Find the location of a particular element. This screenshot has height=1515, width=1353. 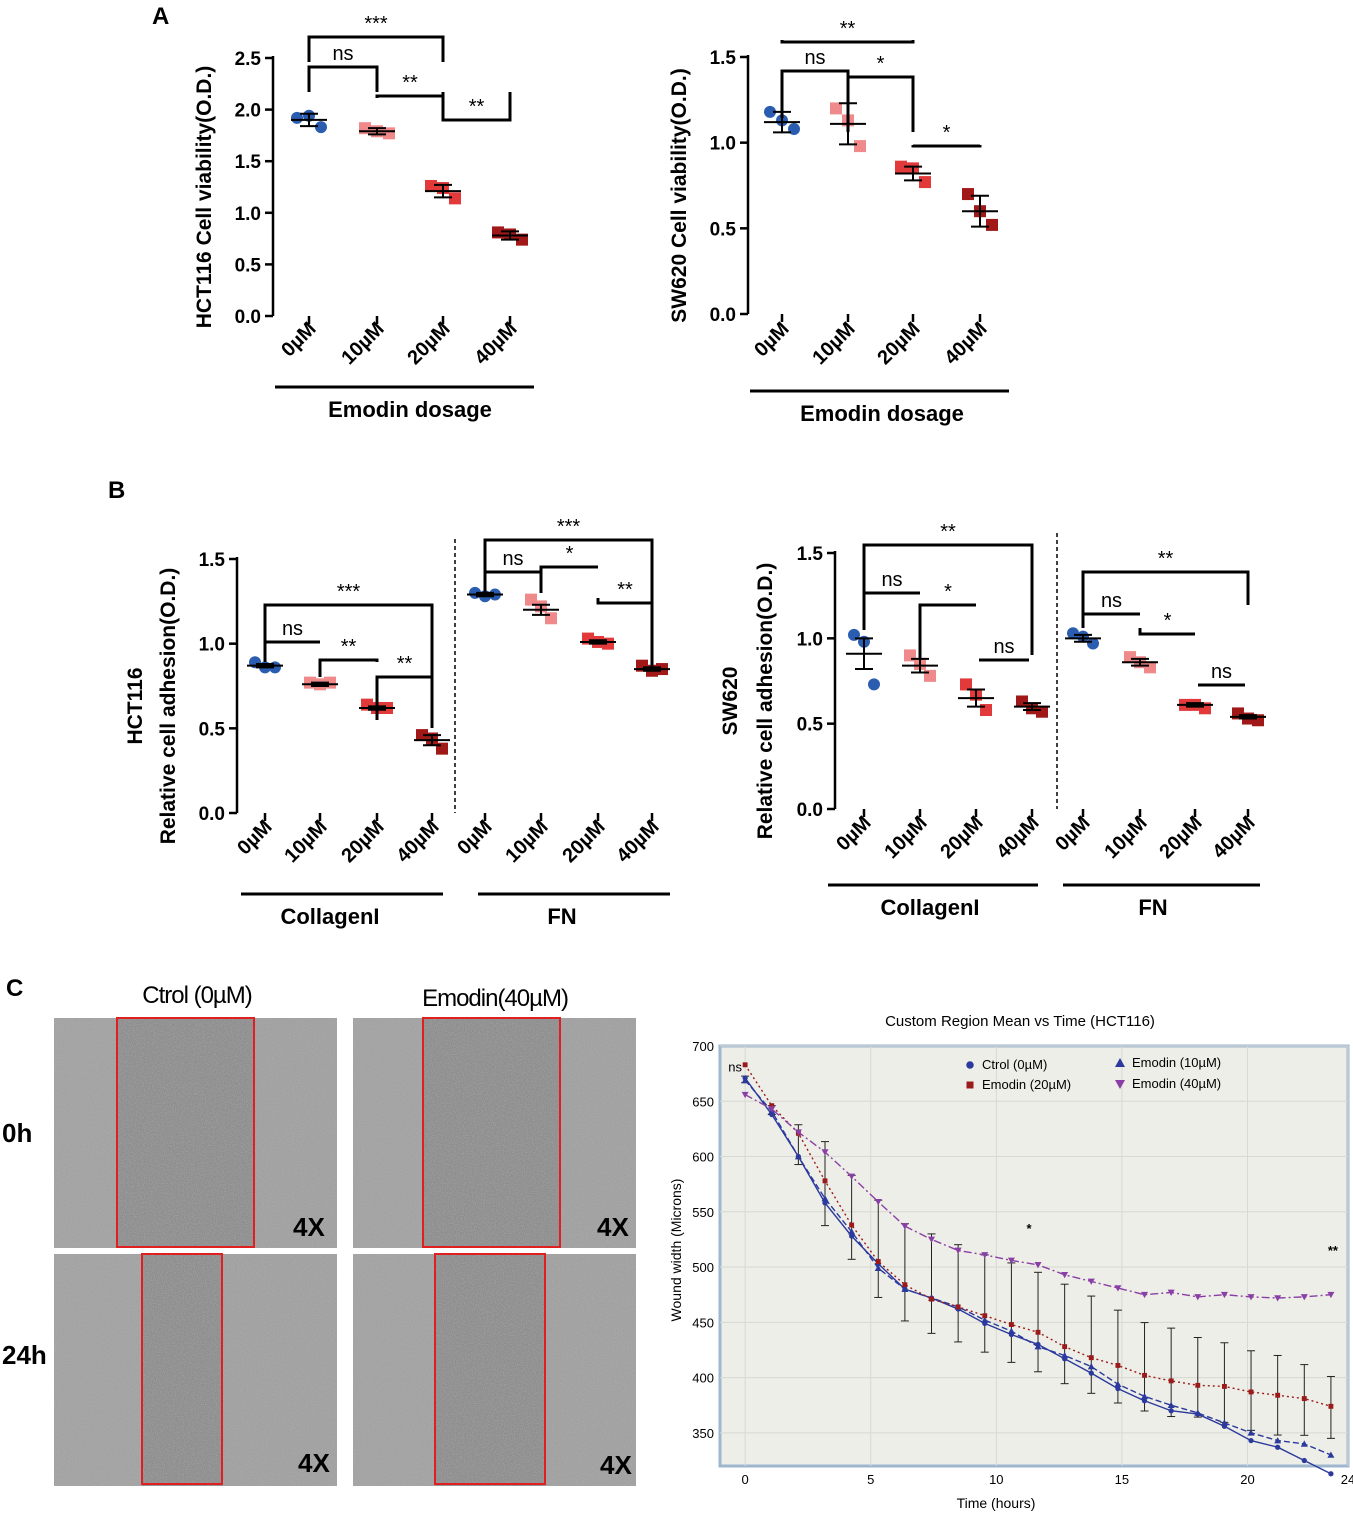

significance-label: *** is located at coordinates (376, 24).